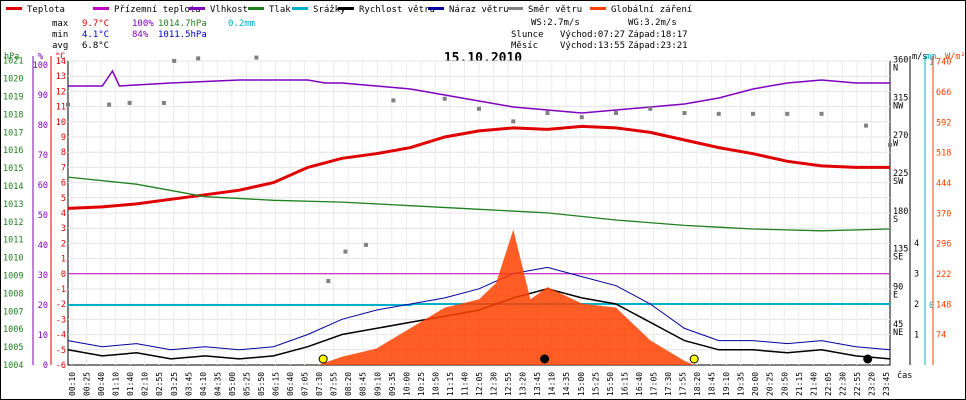 This screenshot has height=400, width=966. I want to click on moon-set: Západ:23:21, so click(658, 46).